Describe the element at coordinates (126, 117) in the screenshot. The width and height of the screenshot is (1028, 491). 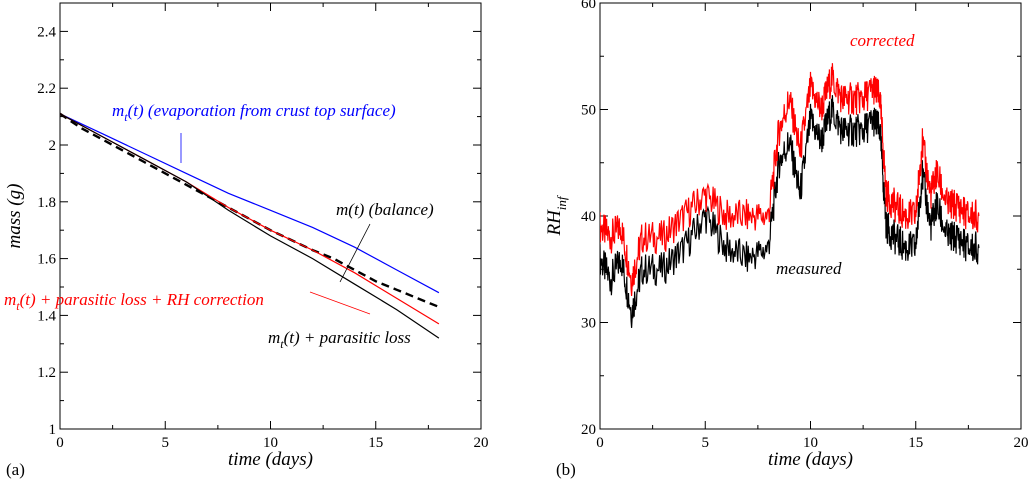
I see `annotation-1-sub: t` at that location.